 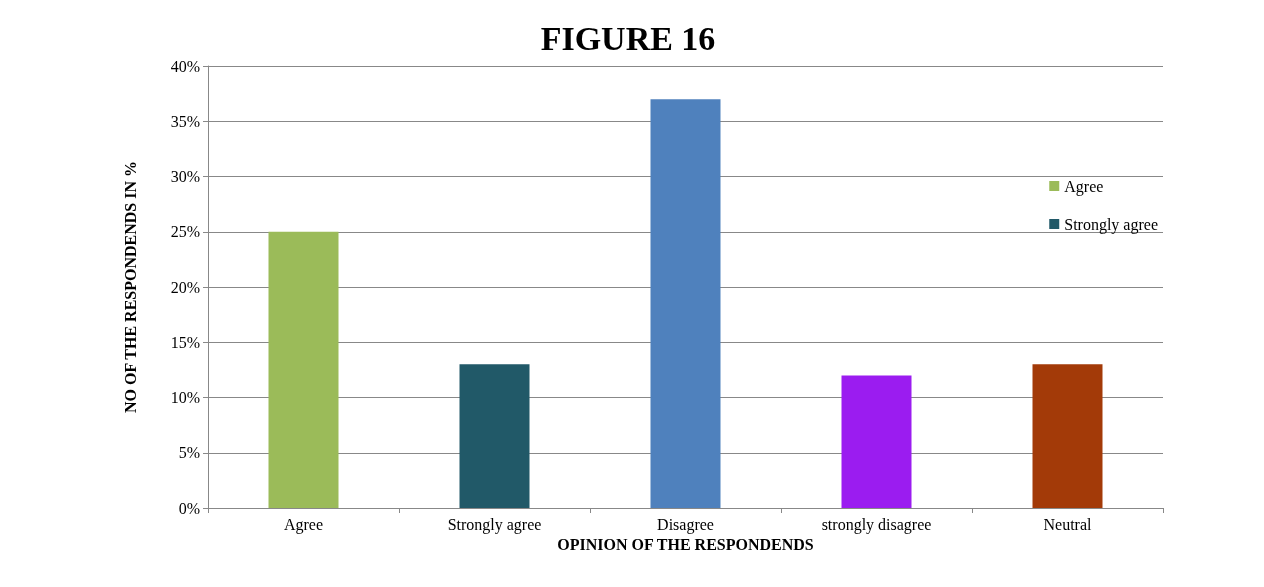 I want to click on y-tick-label: 30%, so click(x=185, y=176).